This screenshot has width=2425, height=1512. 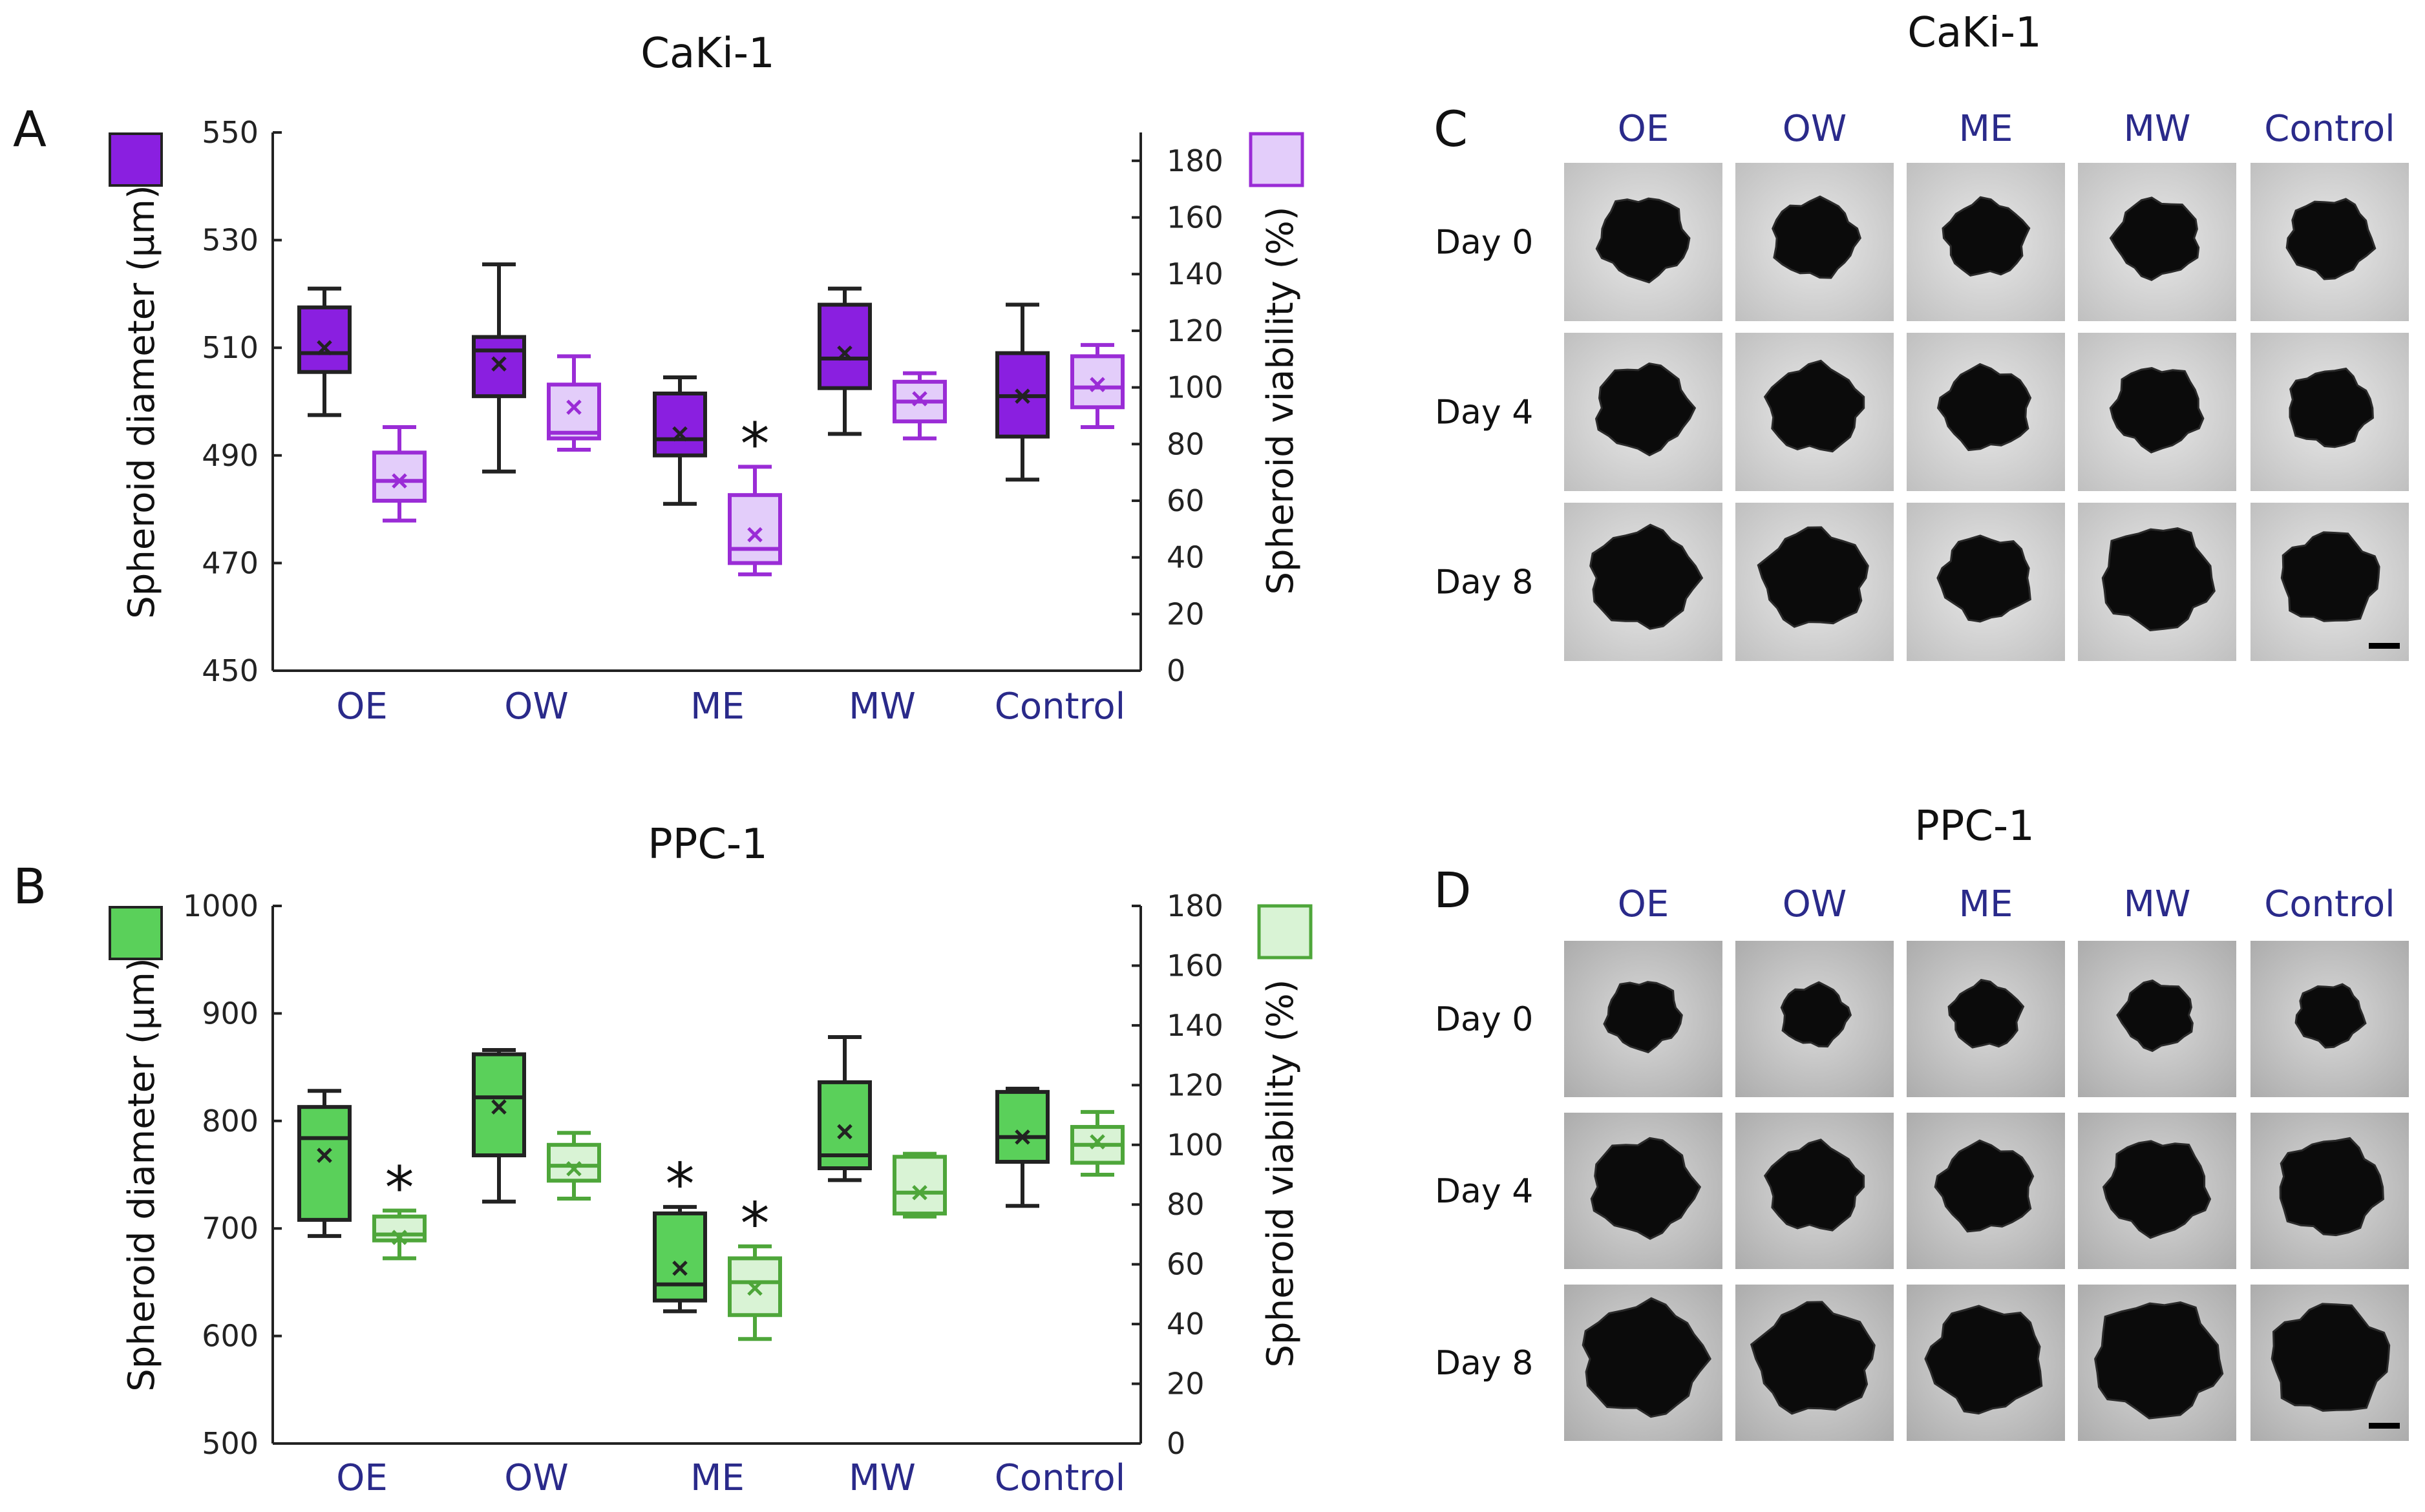 What do you see at coordinates (1484, 1192) in the screenshot?
I see `panel-d-row-label: Day 4` at bounding box center [1484, 1192].